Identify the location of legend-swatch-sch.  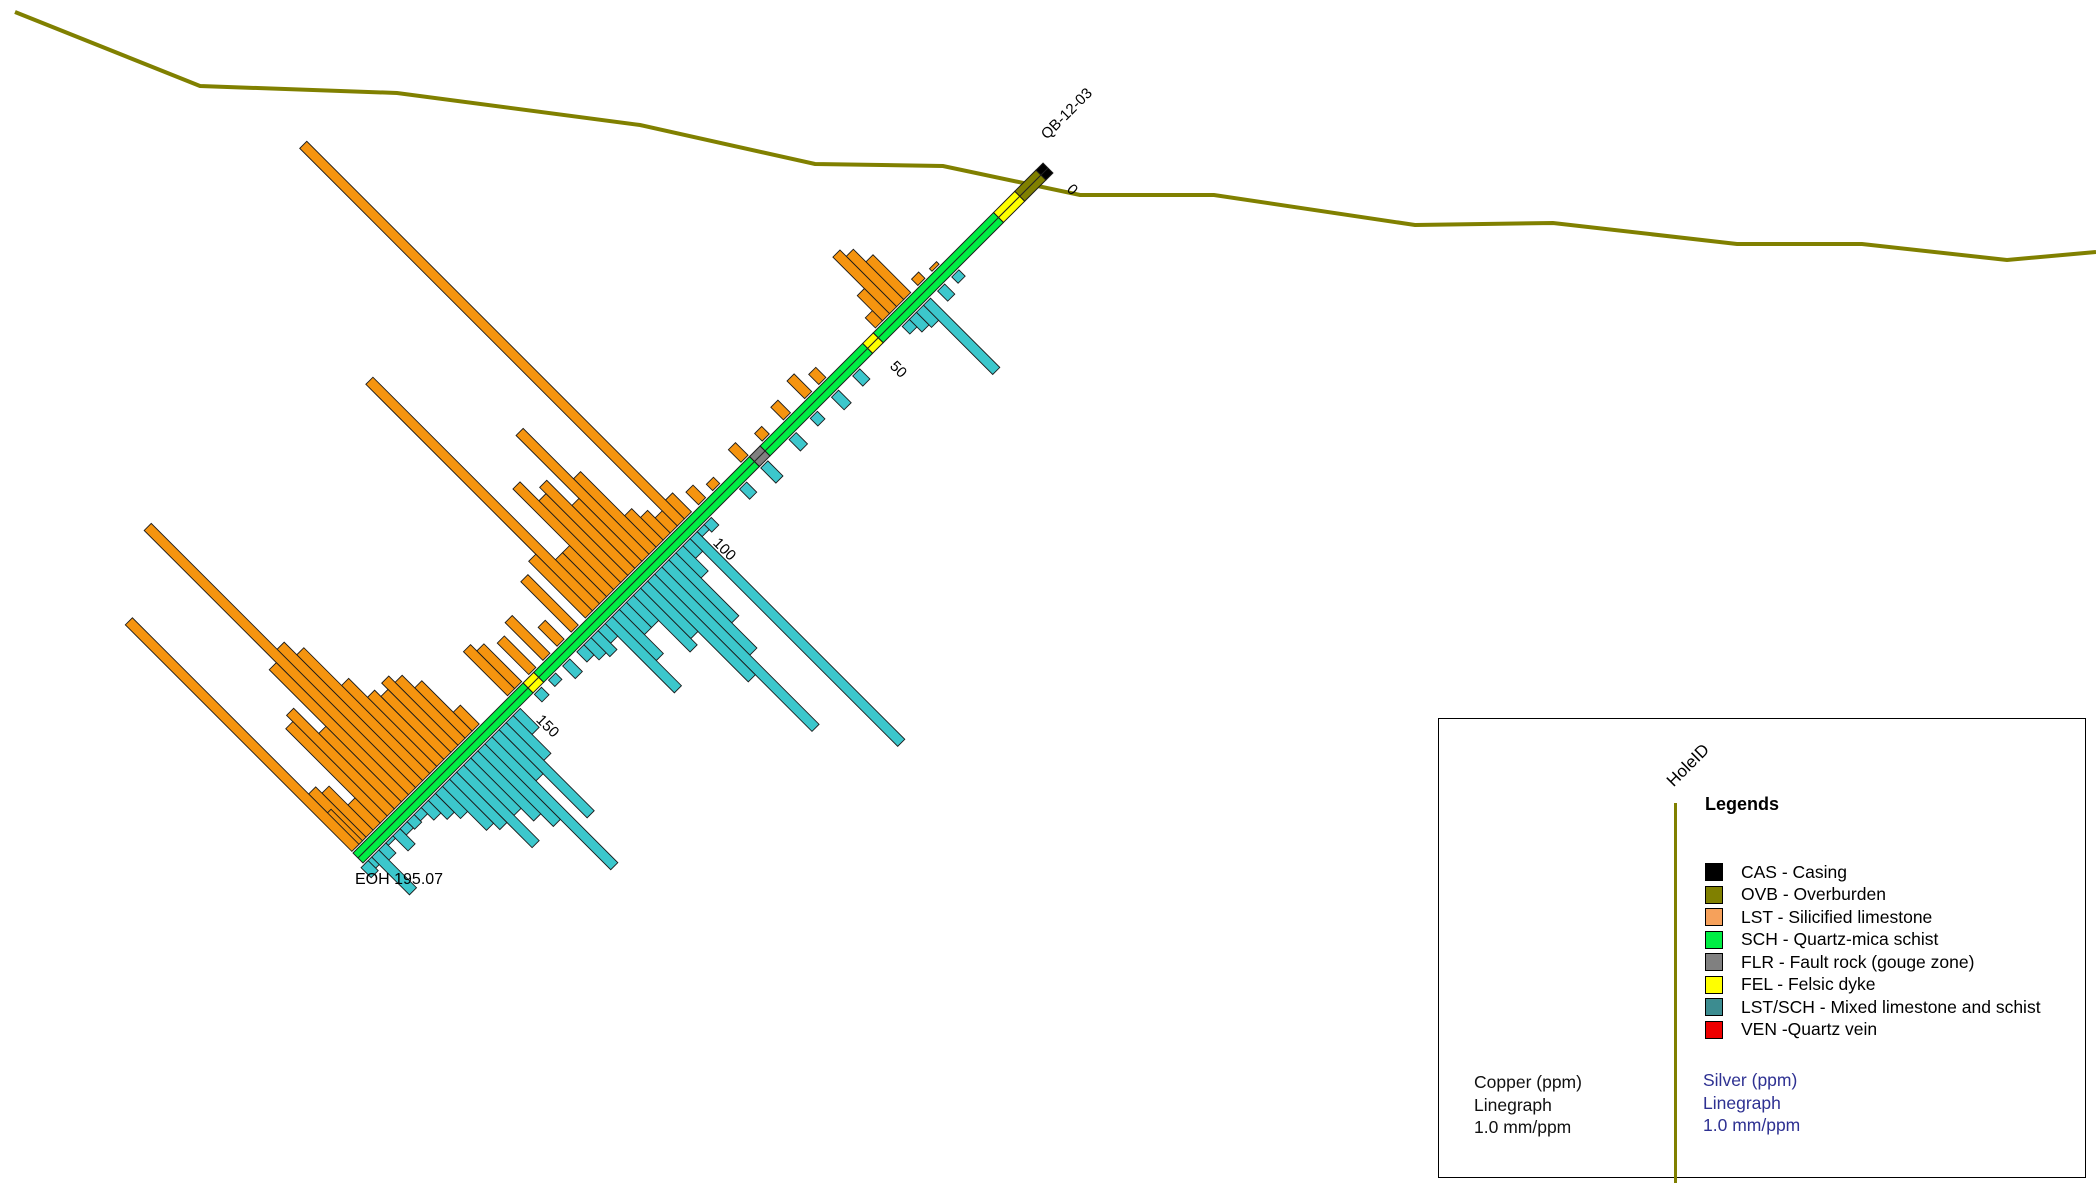
(1714, 939).